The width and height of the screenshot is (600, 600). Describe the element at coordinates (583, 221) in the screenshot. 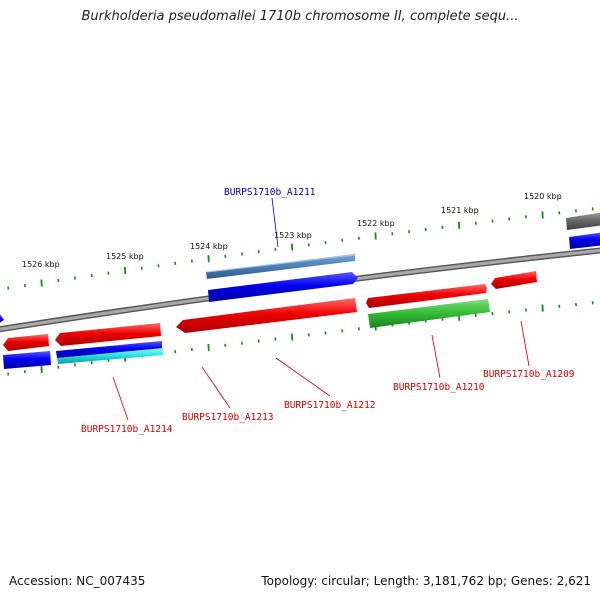

I see `gene-arrow-gray` at that location.